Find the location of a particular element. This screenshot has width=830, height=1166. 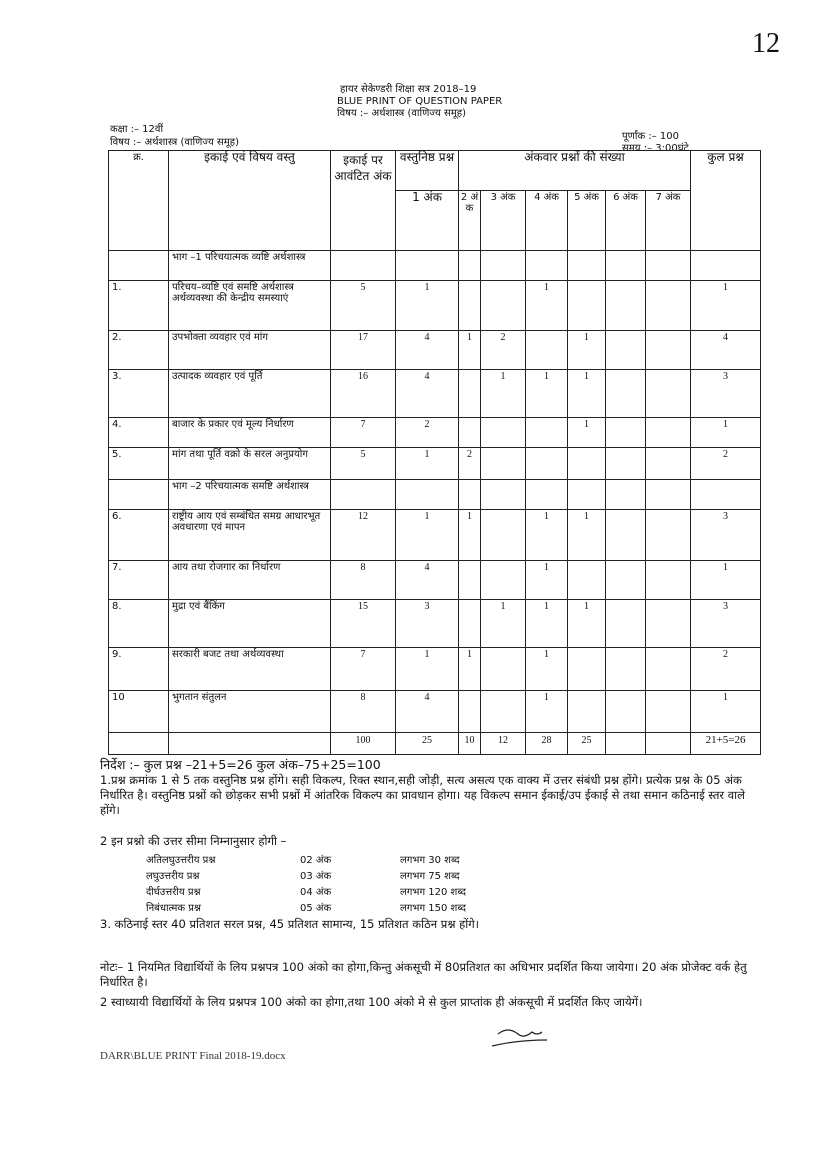

header-markwise: अंकवार प्रश्नों की संख्या is located at coordinates (574, 170).